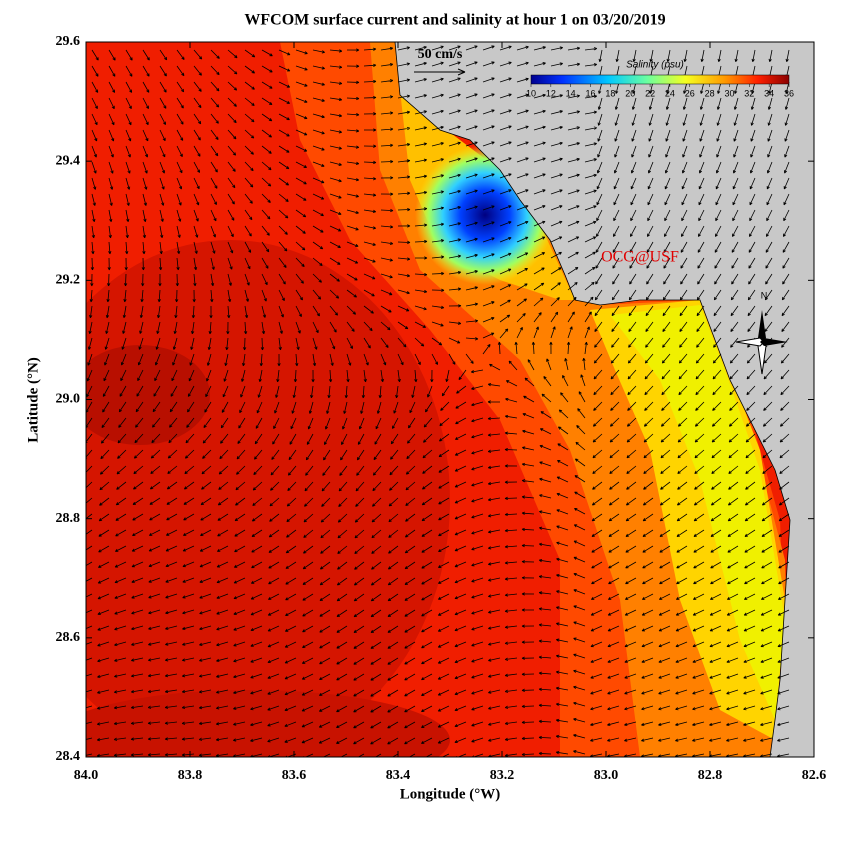 This screenshot has width=857, height=847. I want to click on y-tick-label: 29.0, so click(68, 399).